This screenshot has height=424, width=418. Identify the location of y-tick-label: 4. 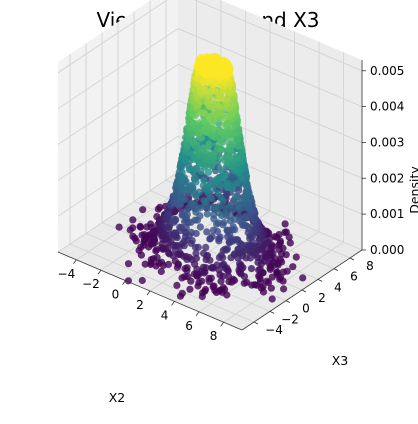
(338, 287).